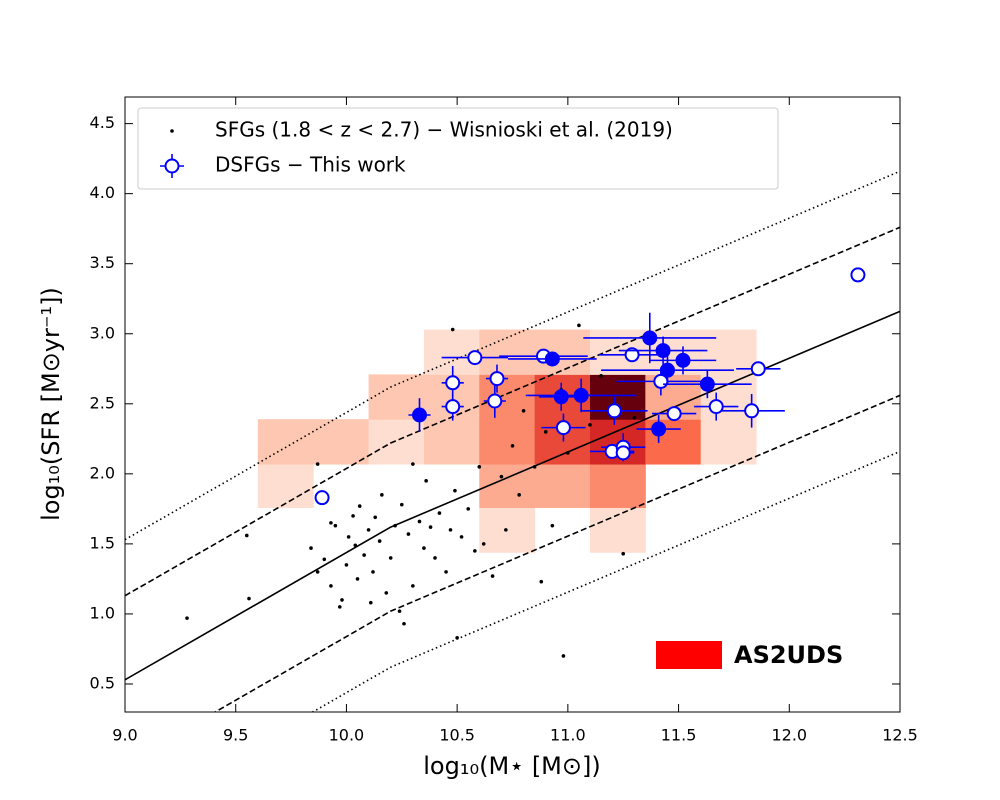  I want to click on x-tick-label: 10.0, so click(347, 735).